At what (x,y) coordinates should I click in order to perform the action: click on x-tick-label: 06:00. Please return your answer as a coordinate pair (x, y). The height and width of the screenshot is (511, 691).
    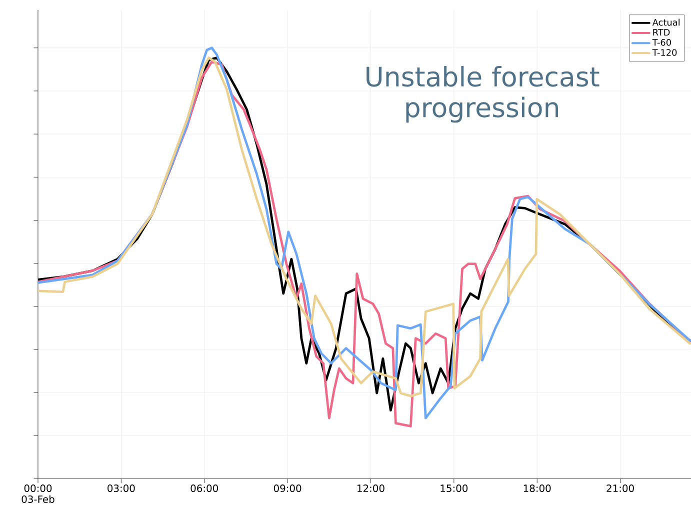
    Looking at the image, I should click on (204, 488).